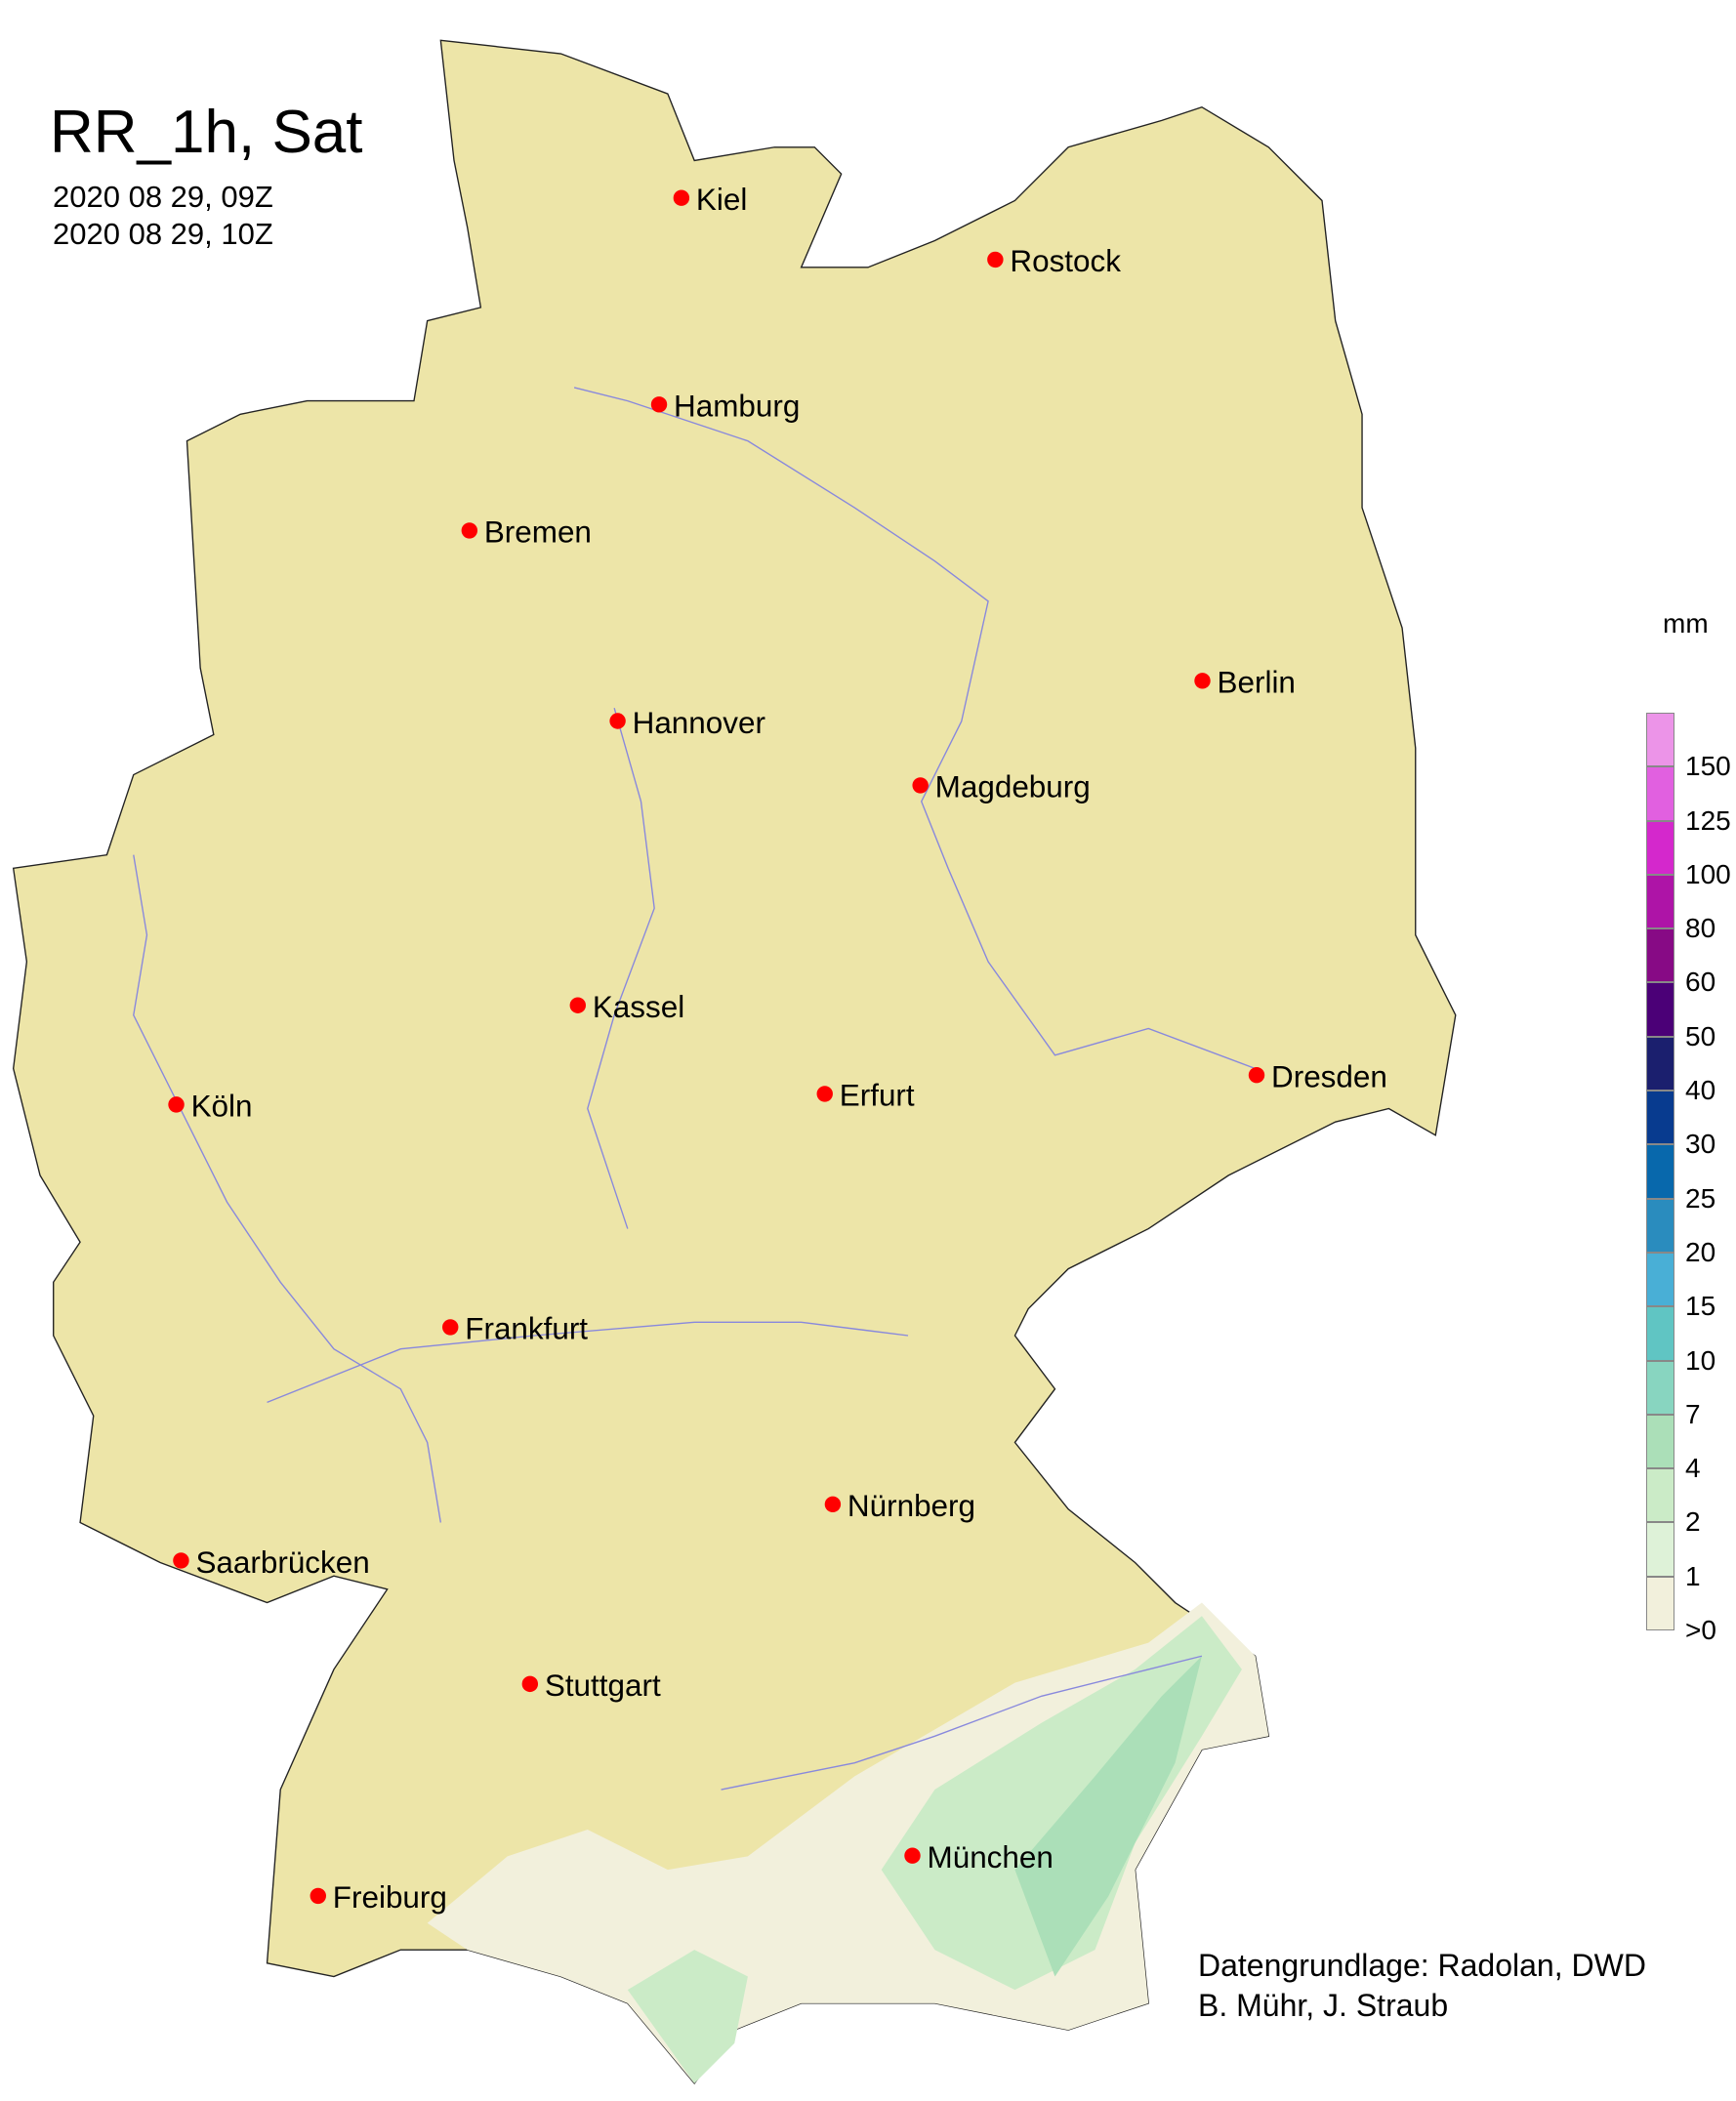  I want to click on city-label: Nürnberg, so click(911, 1506).